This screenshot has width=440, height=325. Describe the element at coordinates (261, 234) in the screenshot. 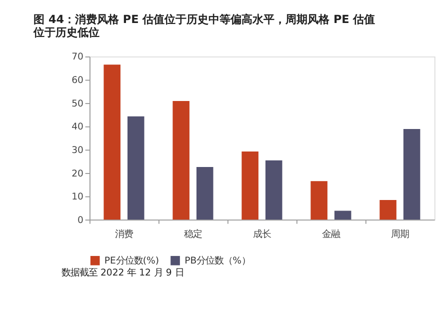

I see `x-tick-label: 成长` at that location.